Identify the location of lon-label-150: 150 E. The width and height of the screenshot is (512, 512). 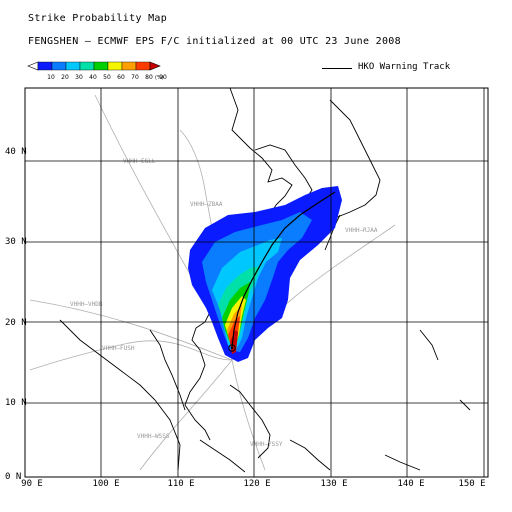
(472, 484).